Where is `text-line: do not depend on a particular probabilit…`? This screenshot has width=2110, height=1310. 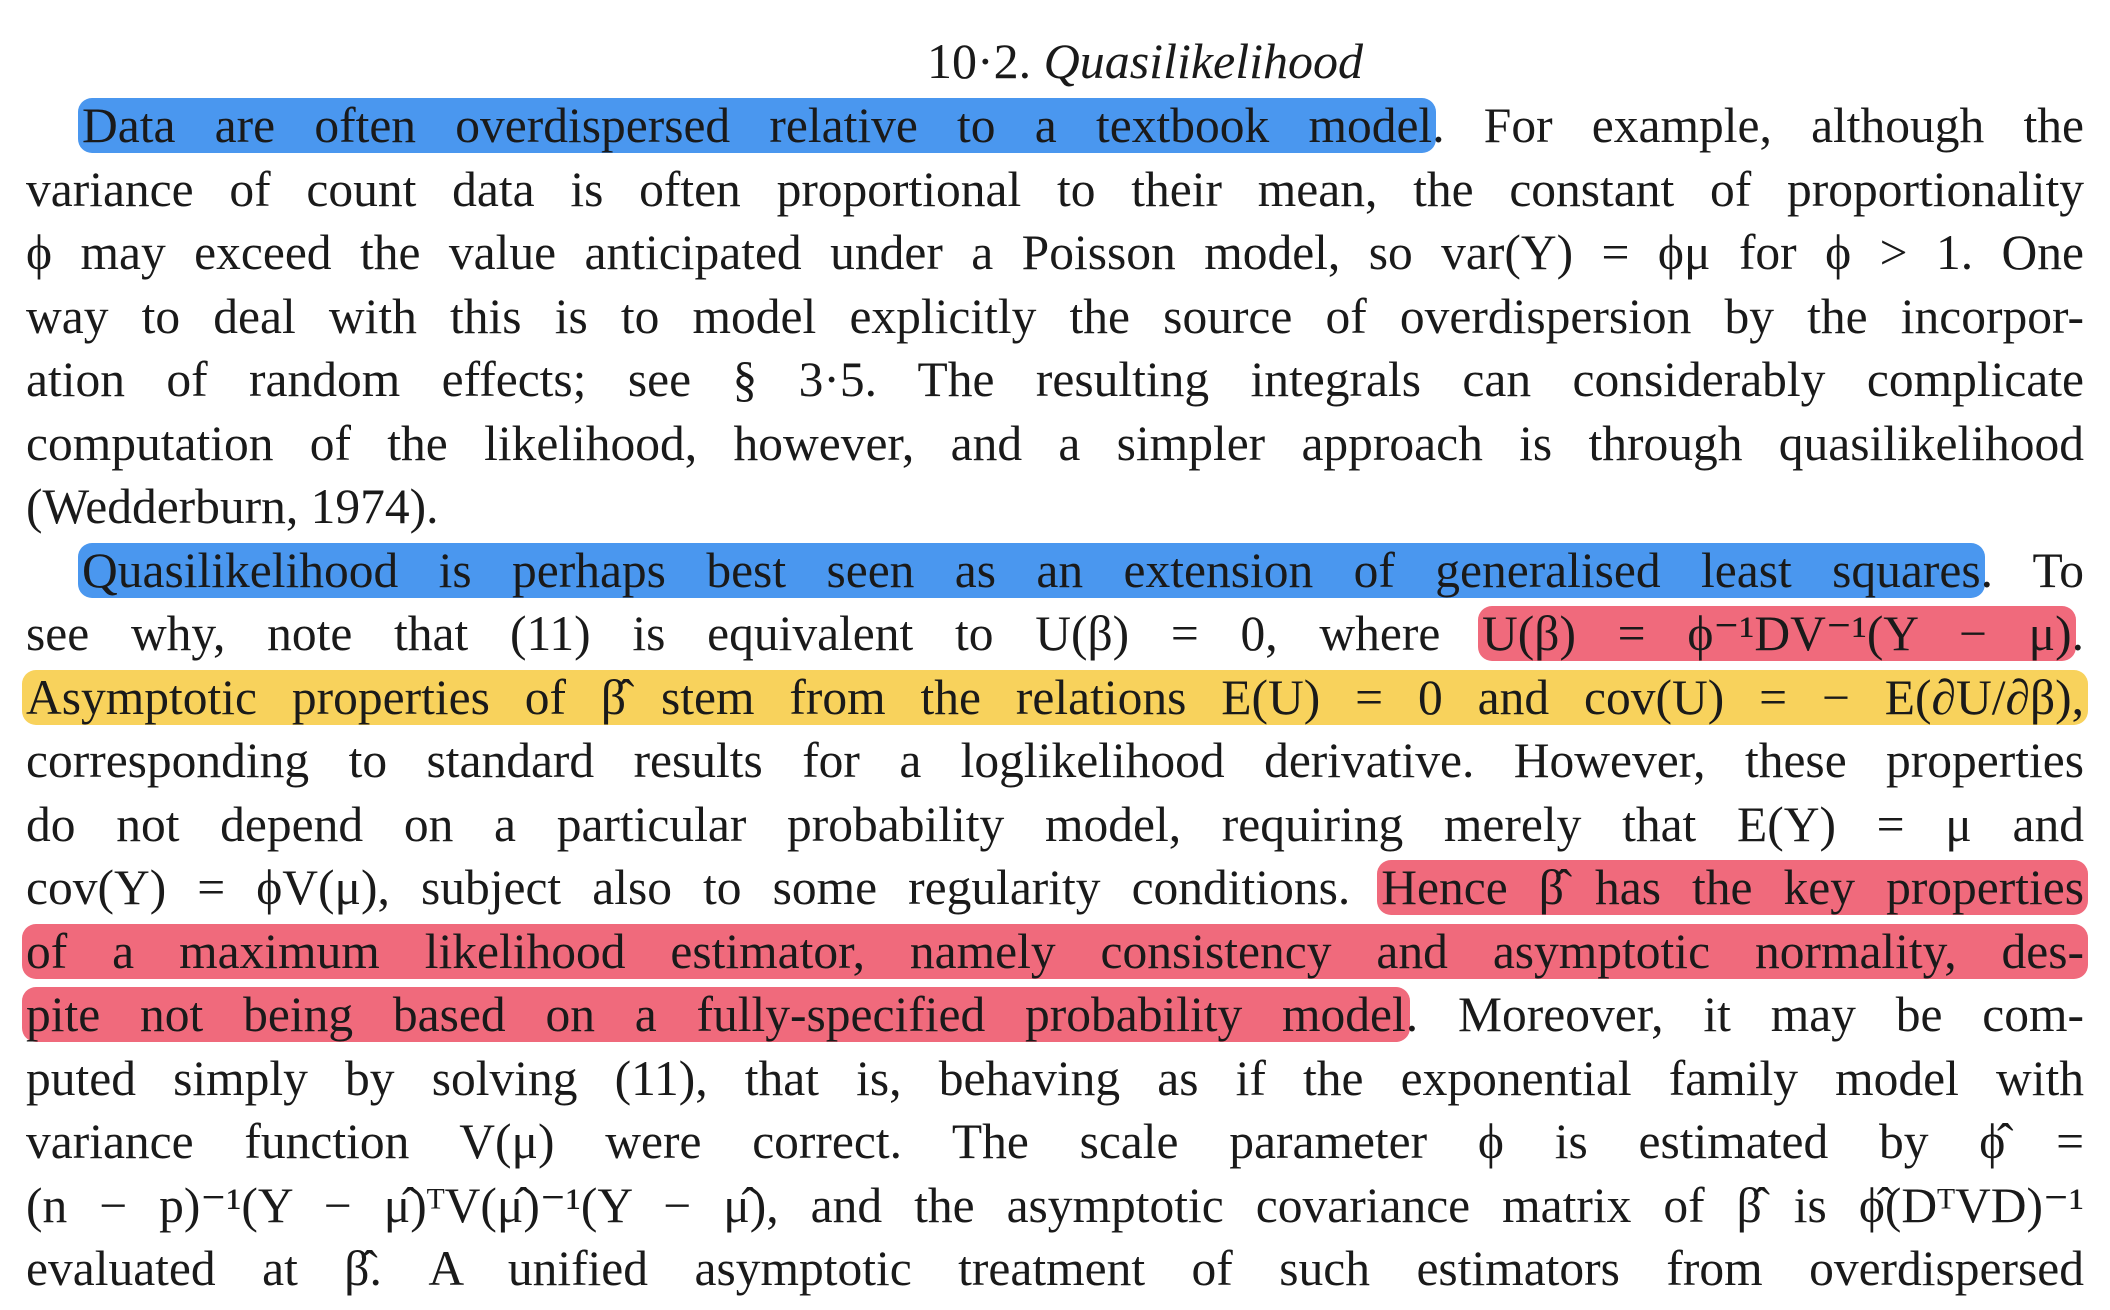
text-line: do not depend on a particular probabilit… is located at coordinates (1055, 824).